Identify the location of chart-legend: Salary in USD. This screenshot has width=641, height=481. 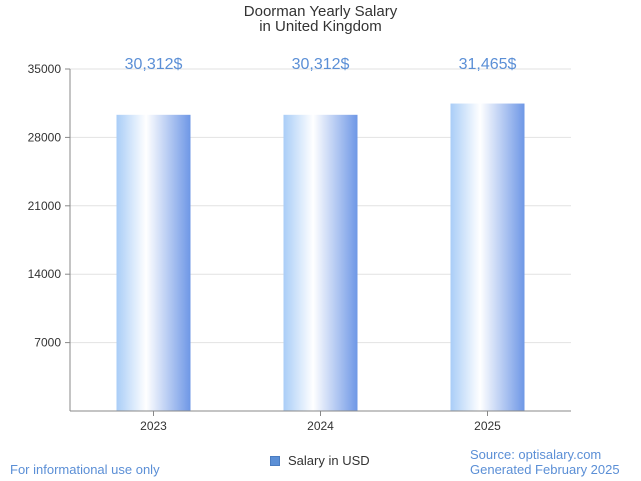
(320, 460).